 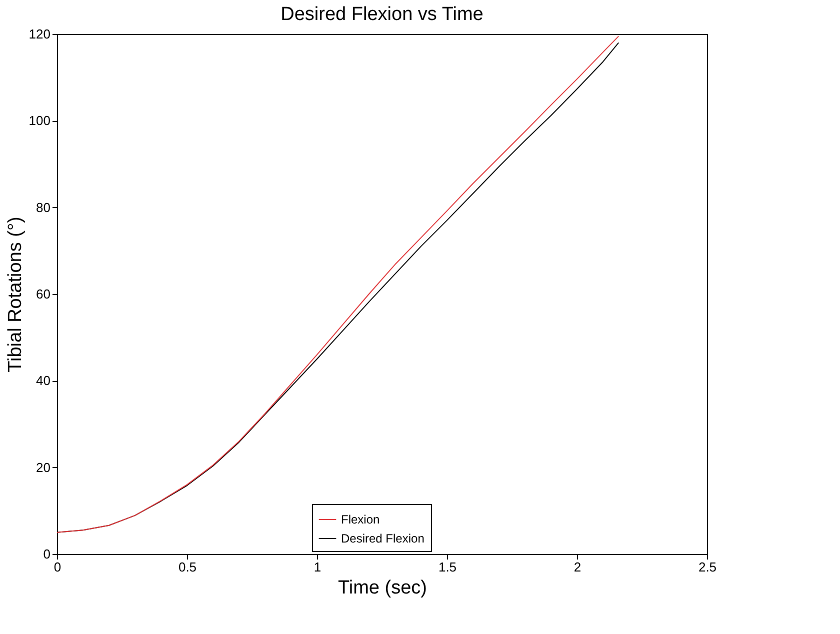 What do you see at coordinates (707, 567) in the screenshot?
I see `x-tick-label: 2.5` at bounding box center [707, 567].